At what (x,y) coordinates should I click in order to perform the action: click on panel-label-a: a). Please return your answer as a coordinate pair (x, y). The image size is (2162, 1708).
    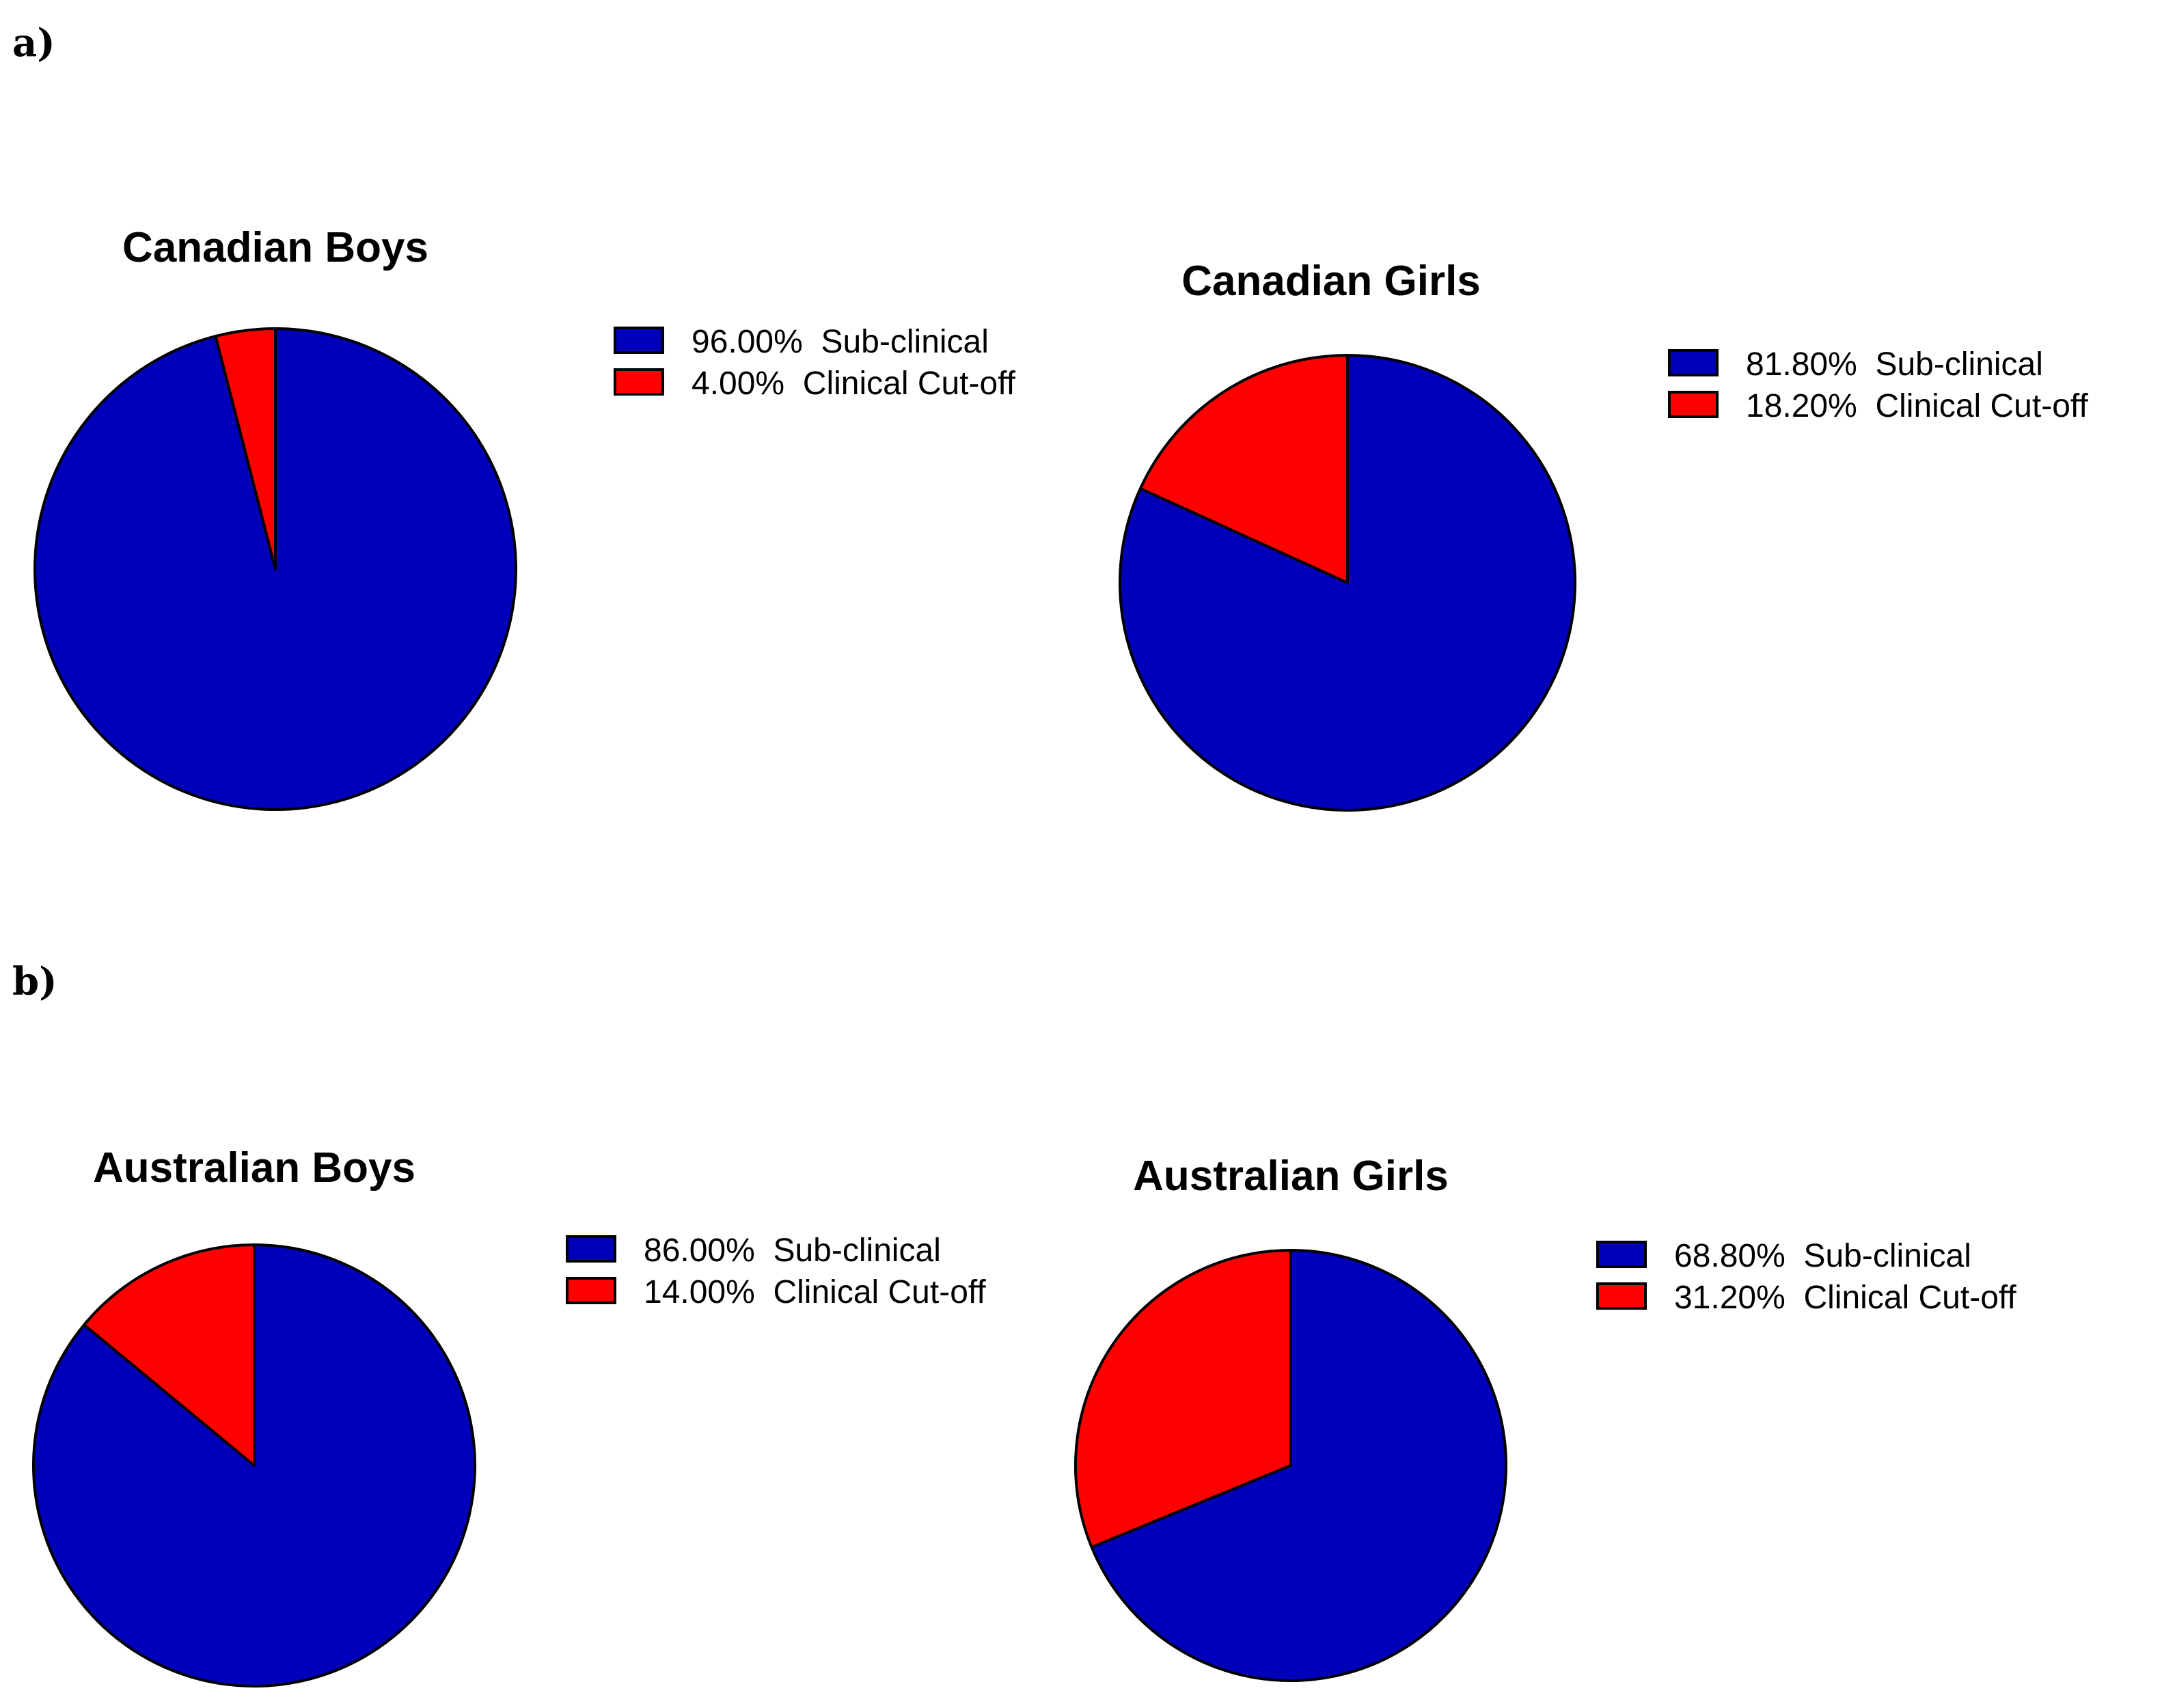
    Looking at the image, I should click on (33, 43).